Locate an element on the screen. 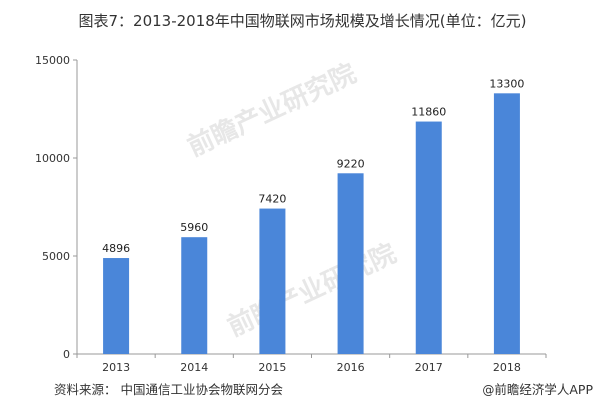 This screenshot has height=402, width=605. at-symbol: @ is located at coordinates (488, 390).